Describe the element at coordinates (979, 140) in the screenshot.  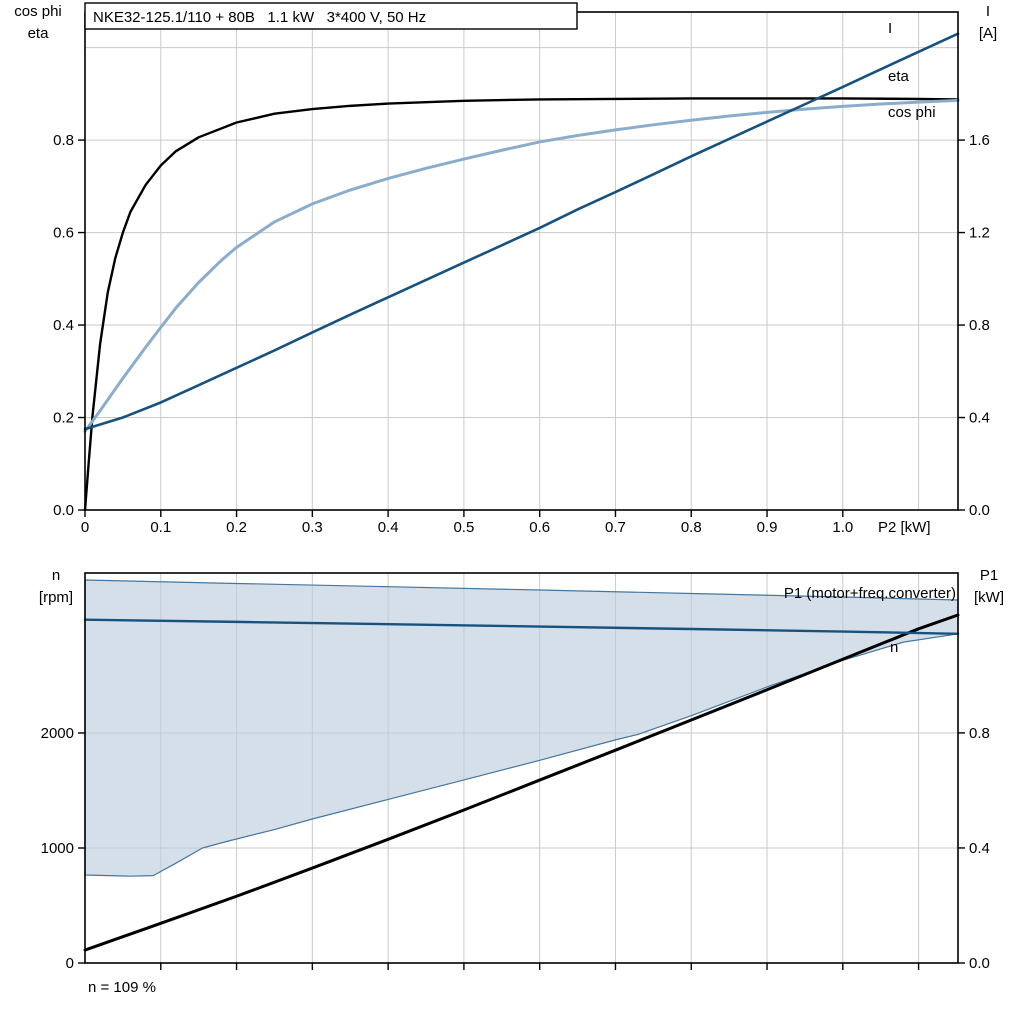
I see `right-tick-label: 1.6` at that location.